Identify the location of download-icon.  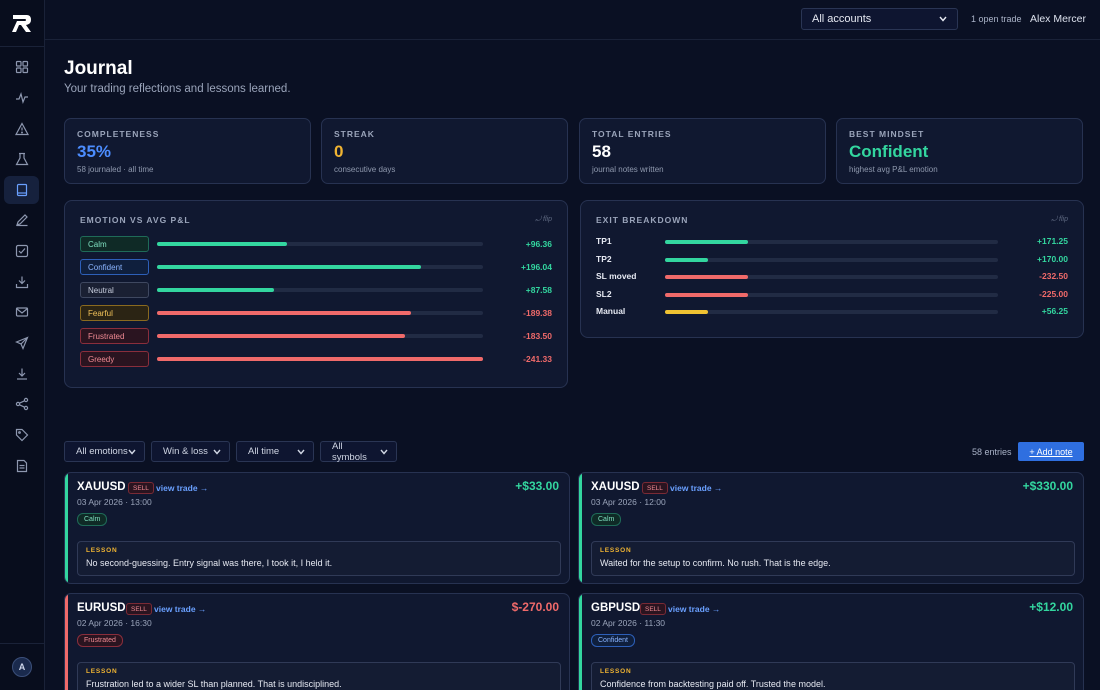
(21, 374).